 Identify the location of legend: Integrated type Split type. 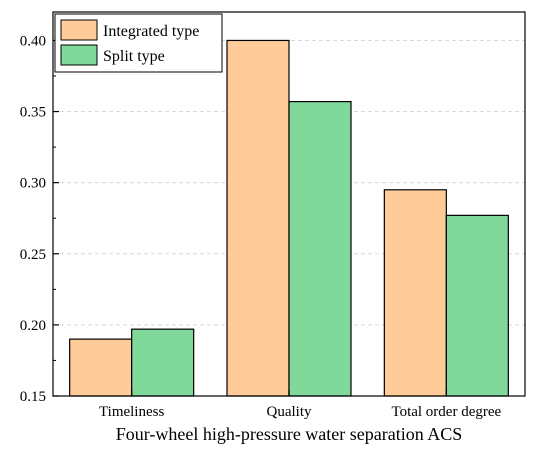
(138, 43).